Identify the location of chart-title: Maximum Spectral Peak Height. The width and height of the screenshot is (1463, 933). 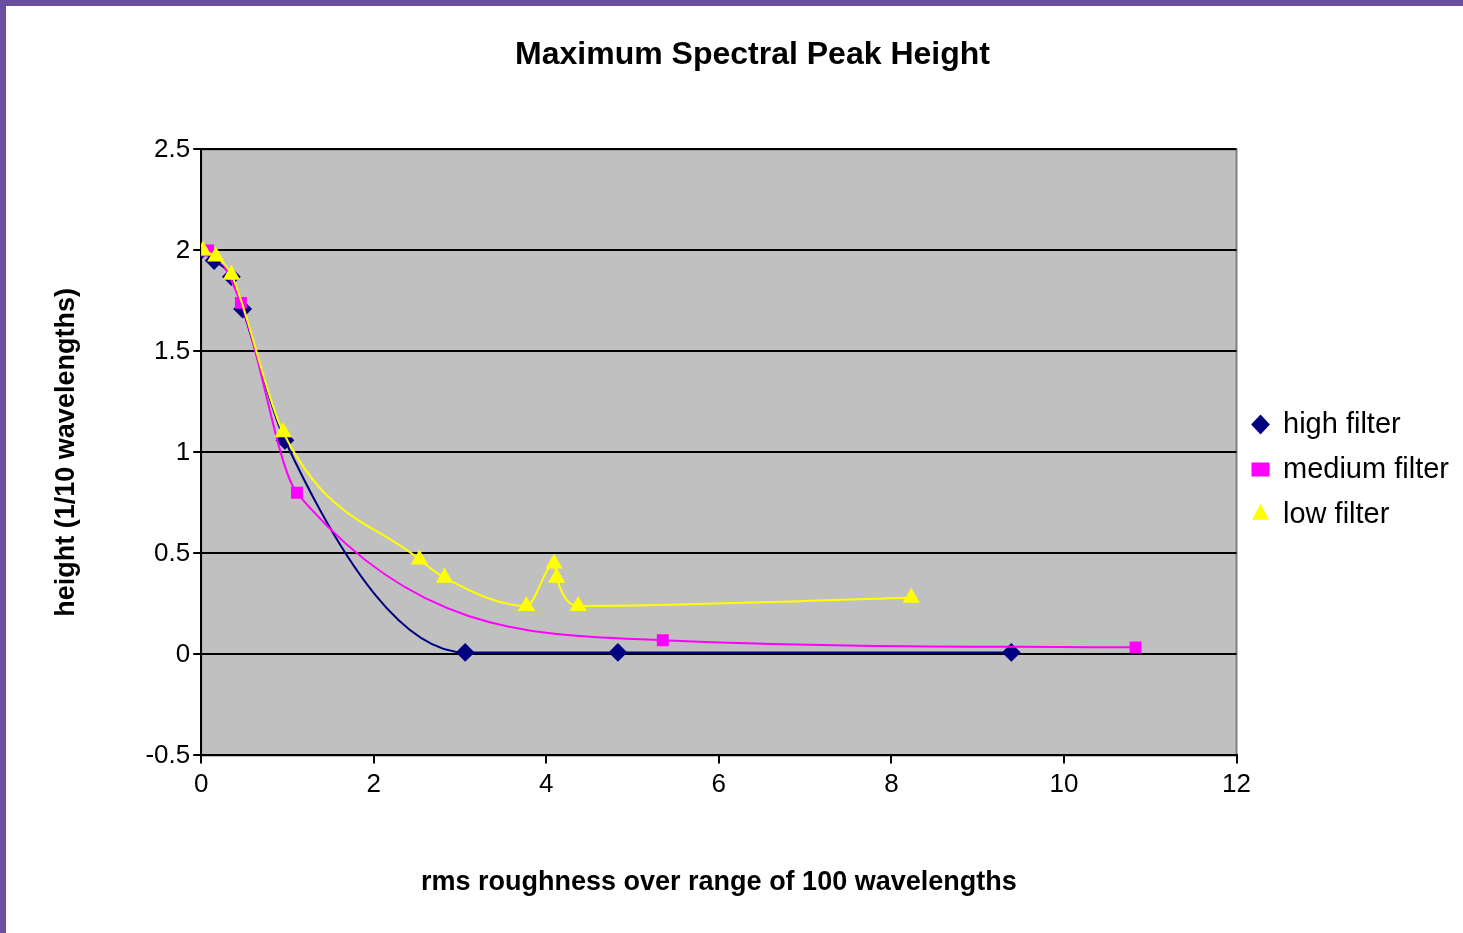
(753, 53).